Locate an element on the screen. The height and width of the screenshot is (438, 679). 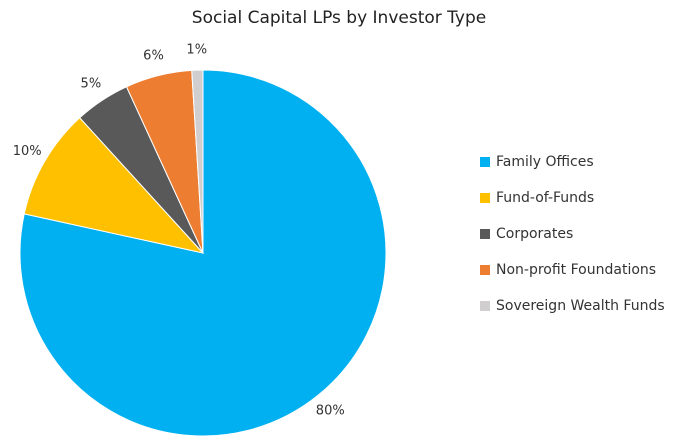
legend-label: Fund-of-Funds is located at coordinates (545, 198).